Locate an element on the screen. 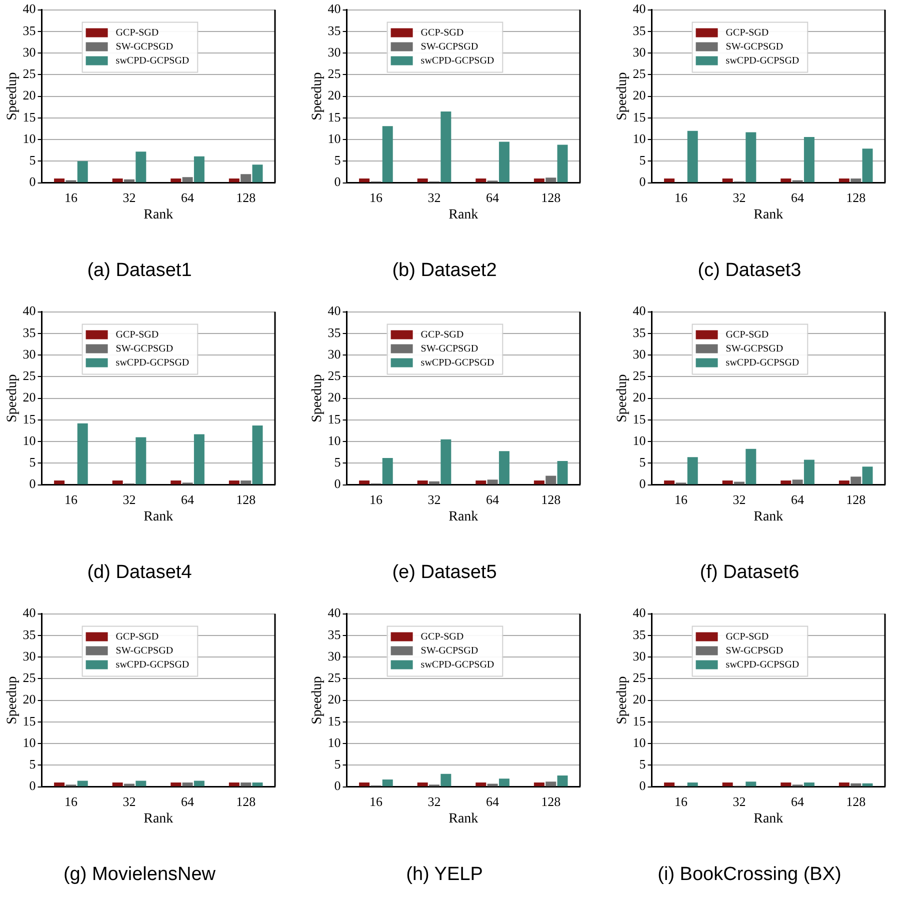 This screenshot has width=917, height=906. text: (e) Dataset5 is located at coordinates (444, 572).